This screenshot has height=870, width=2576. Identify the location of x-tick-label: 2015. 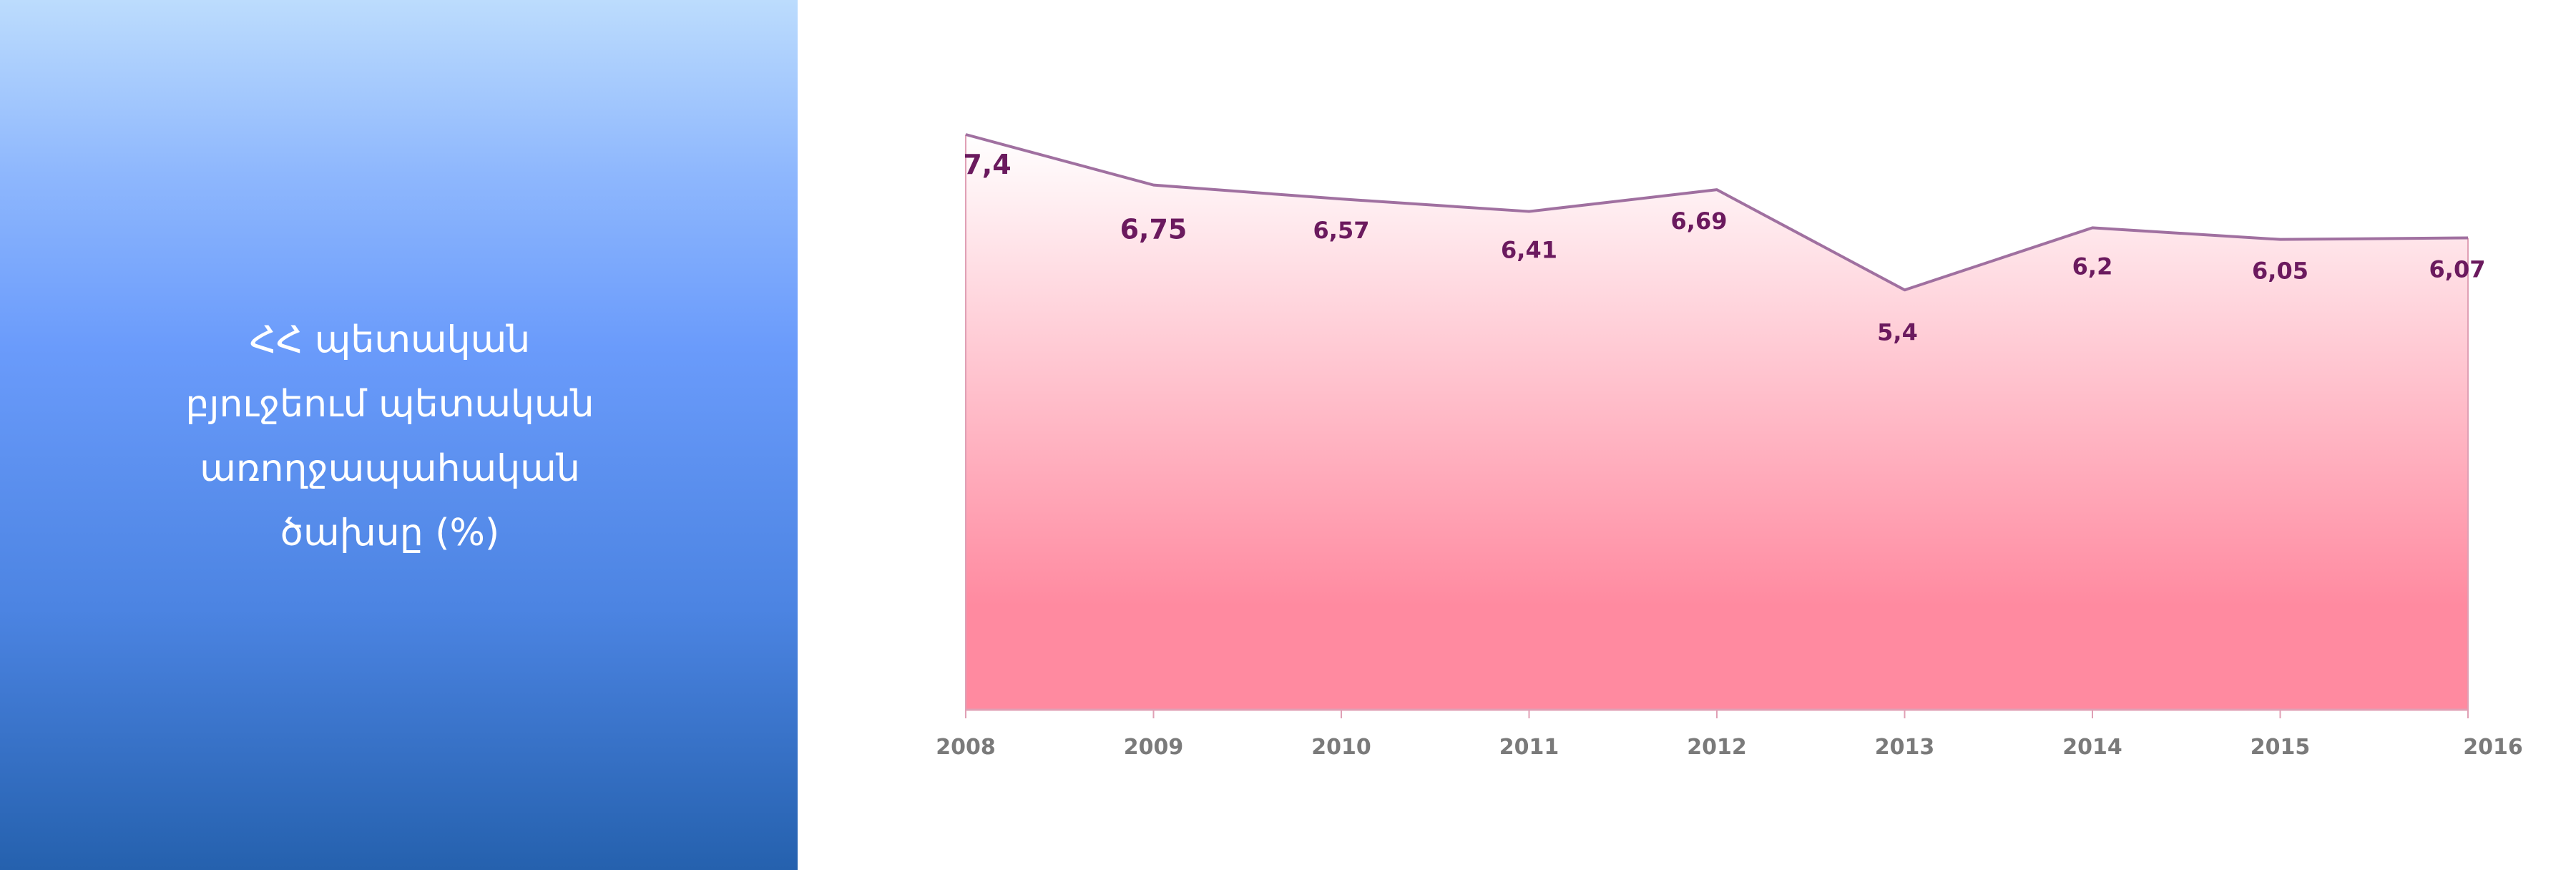
(2281, 747).